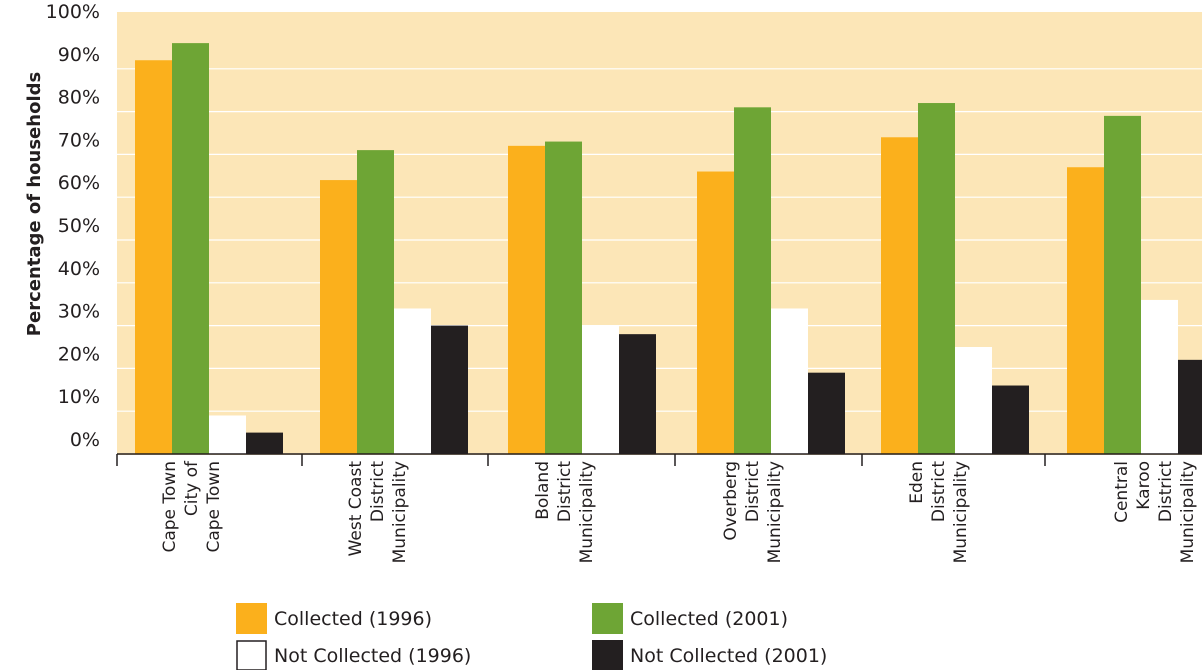 The image size is (1202, 670). Describe the element at coordinates (1155, 512) in the screenshot. I see `category-label: Central Karoo District Municipality` at that location.